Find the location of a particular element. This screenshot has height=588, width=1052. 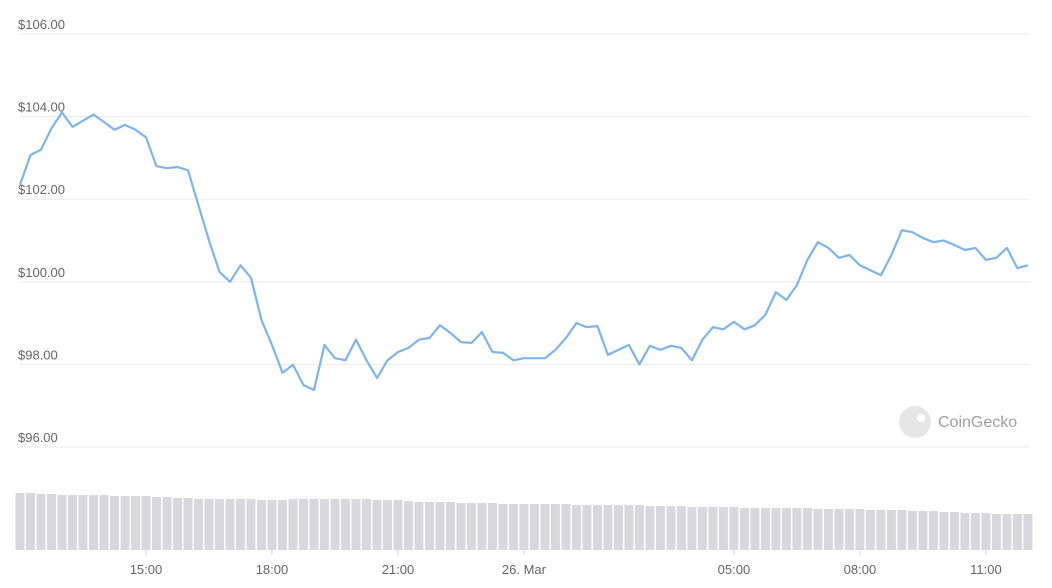

y-tick-label: $100.00 is located at coordinates (41, 272).